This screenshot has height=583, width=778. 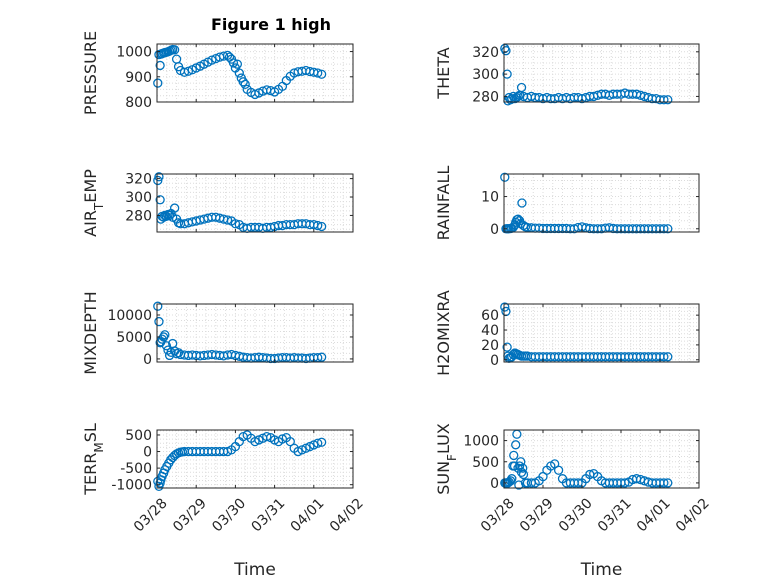 What do you see at coordinates (586, 332) in the screenshot?
I see `series-h2omixra` at bounding box center [586, 332].